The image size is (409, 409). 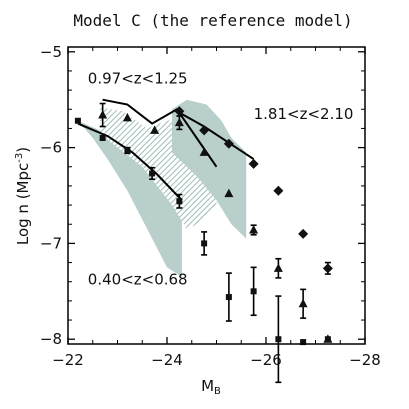 What do you see at coordinates (138, 280) in the screenshot?
I see `redshift-annotation: 0.40<z<0.68` at bounding box center [138, 280].